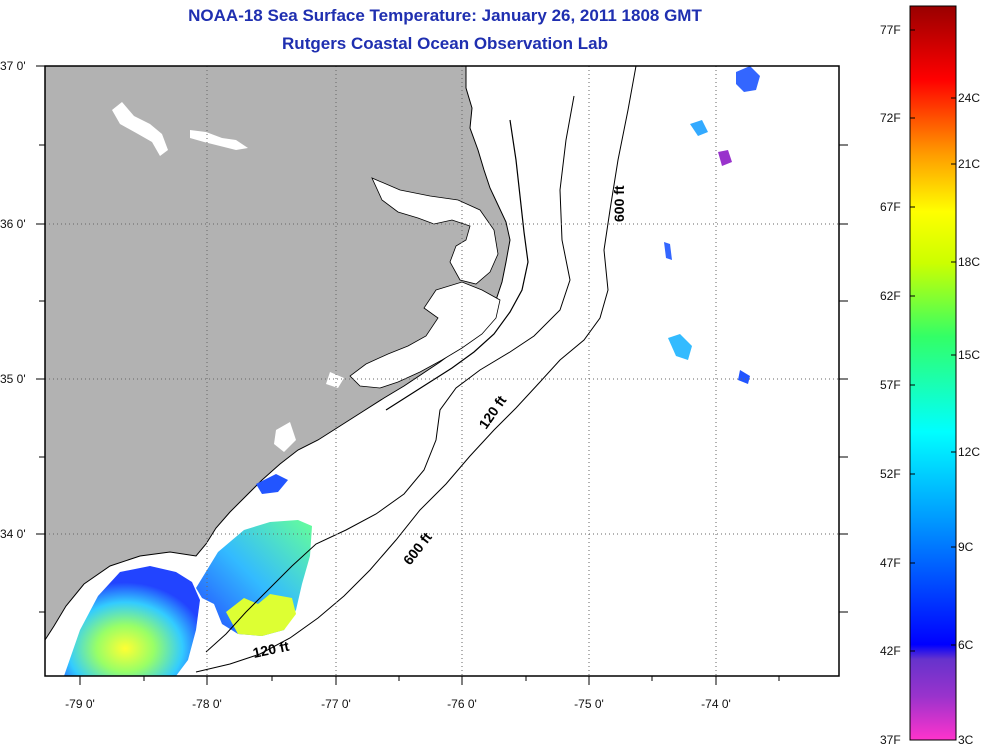  I want to click on colorbar-f-47: 47F, so click(890, 563).